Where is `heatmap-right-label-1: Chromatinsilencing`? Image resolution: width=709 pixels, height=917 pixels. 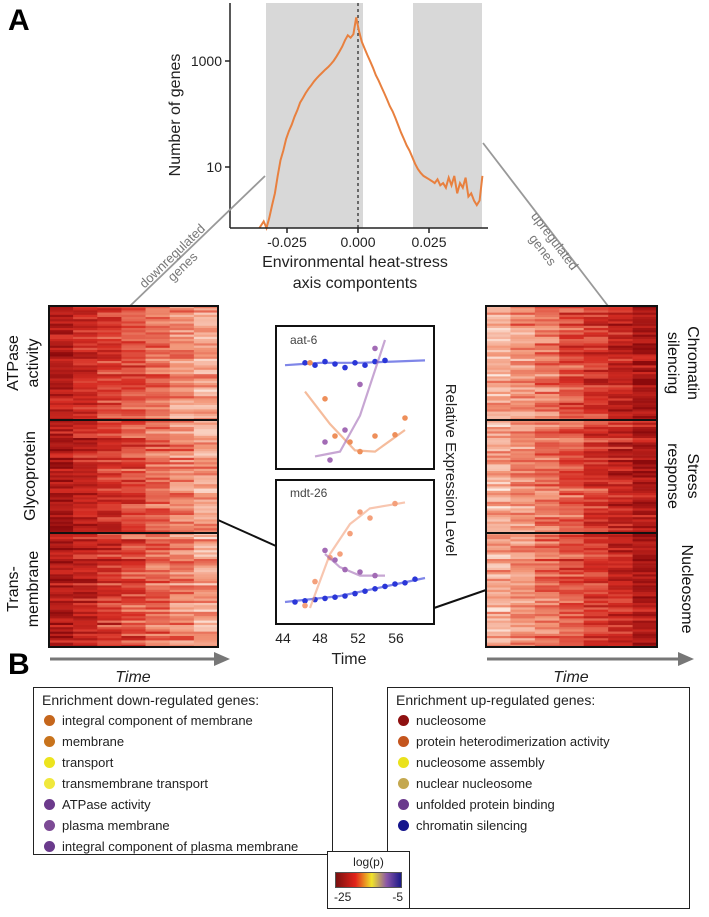 heatmap-right-label-1: Chromatinsilencing is located at coordinates (682, 363).